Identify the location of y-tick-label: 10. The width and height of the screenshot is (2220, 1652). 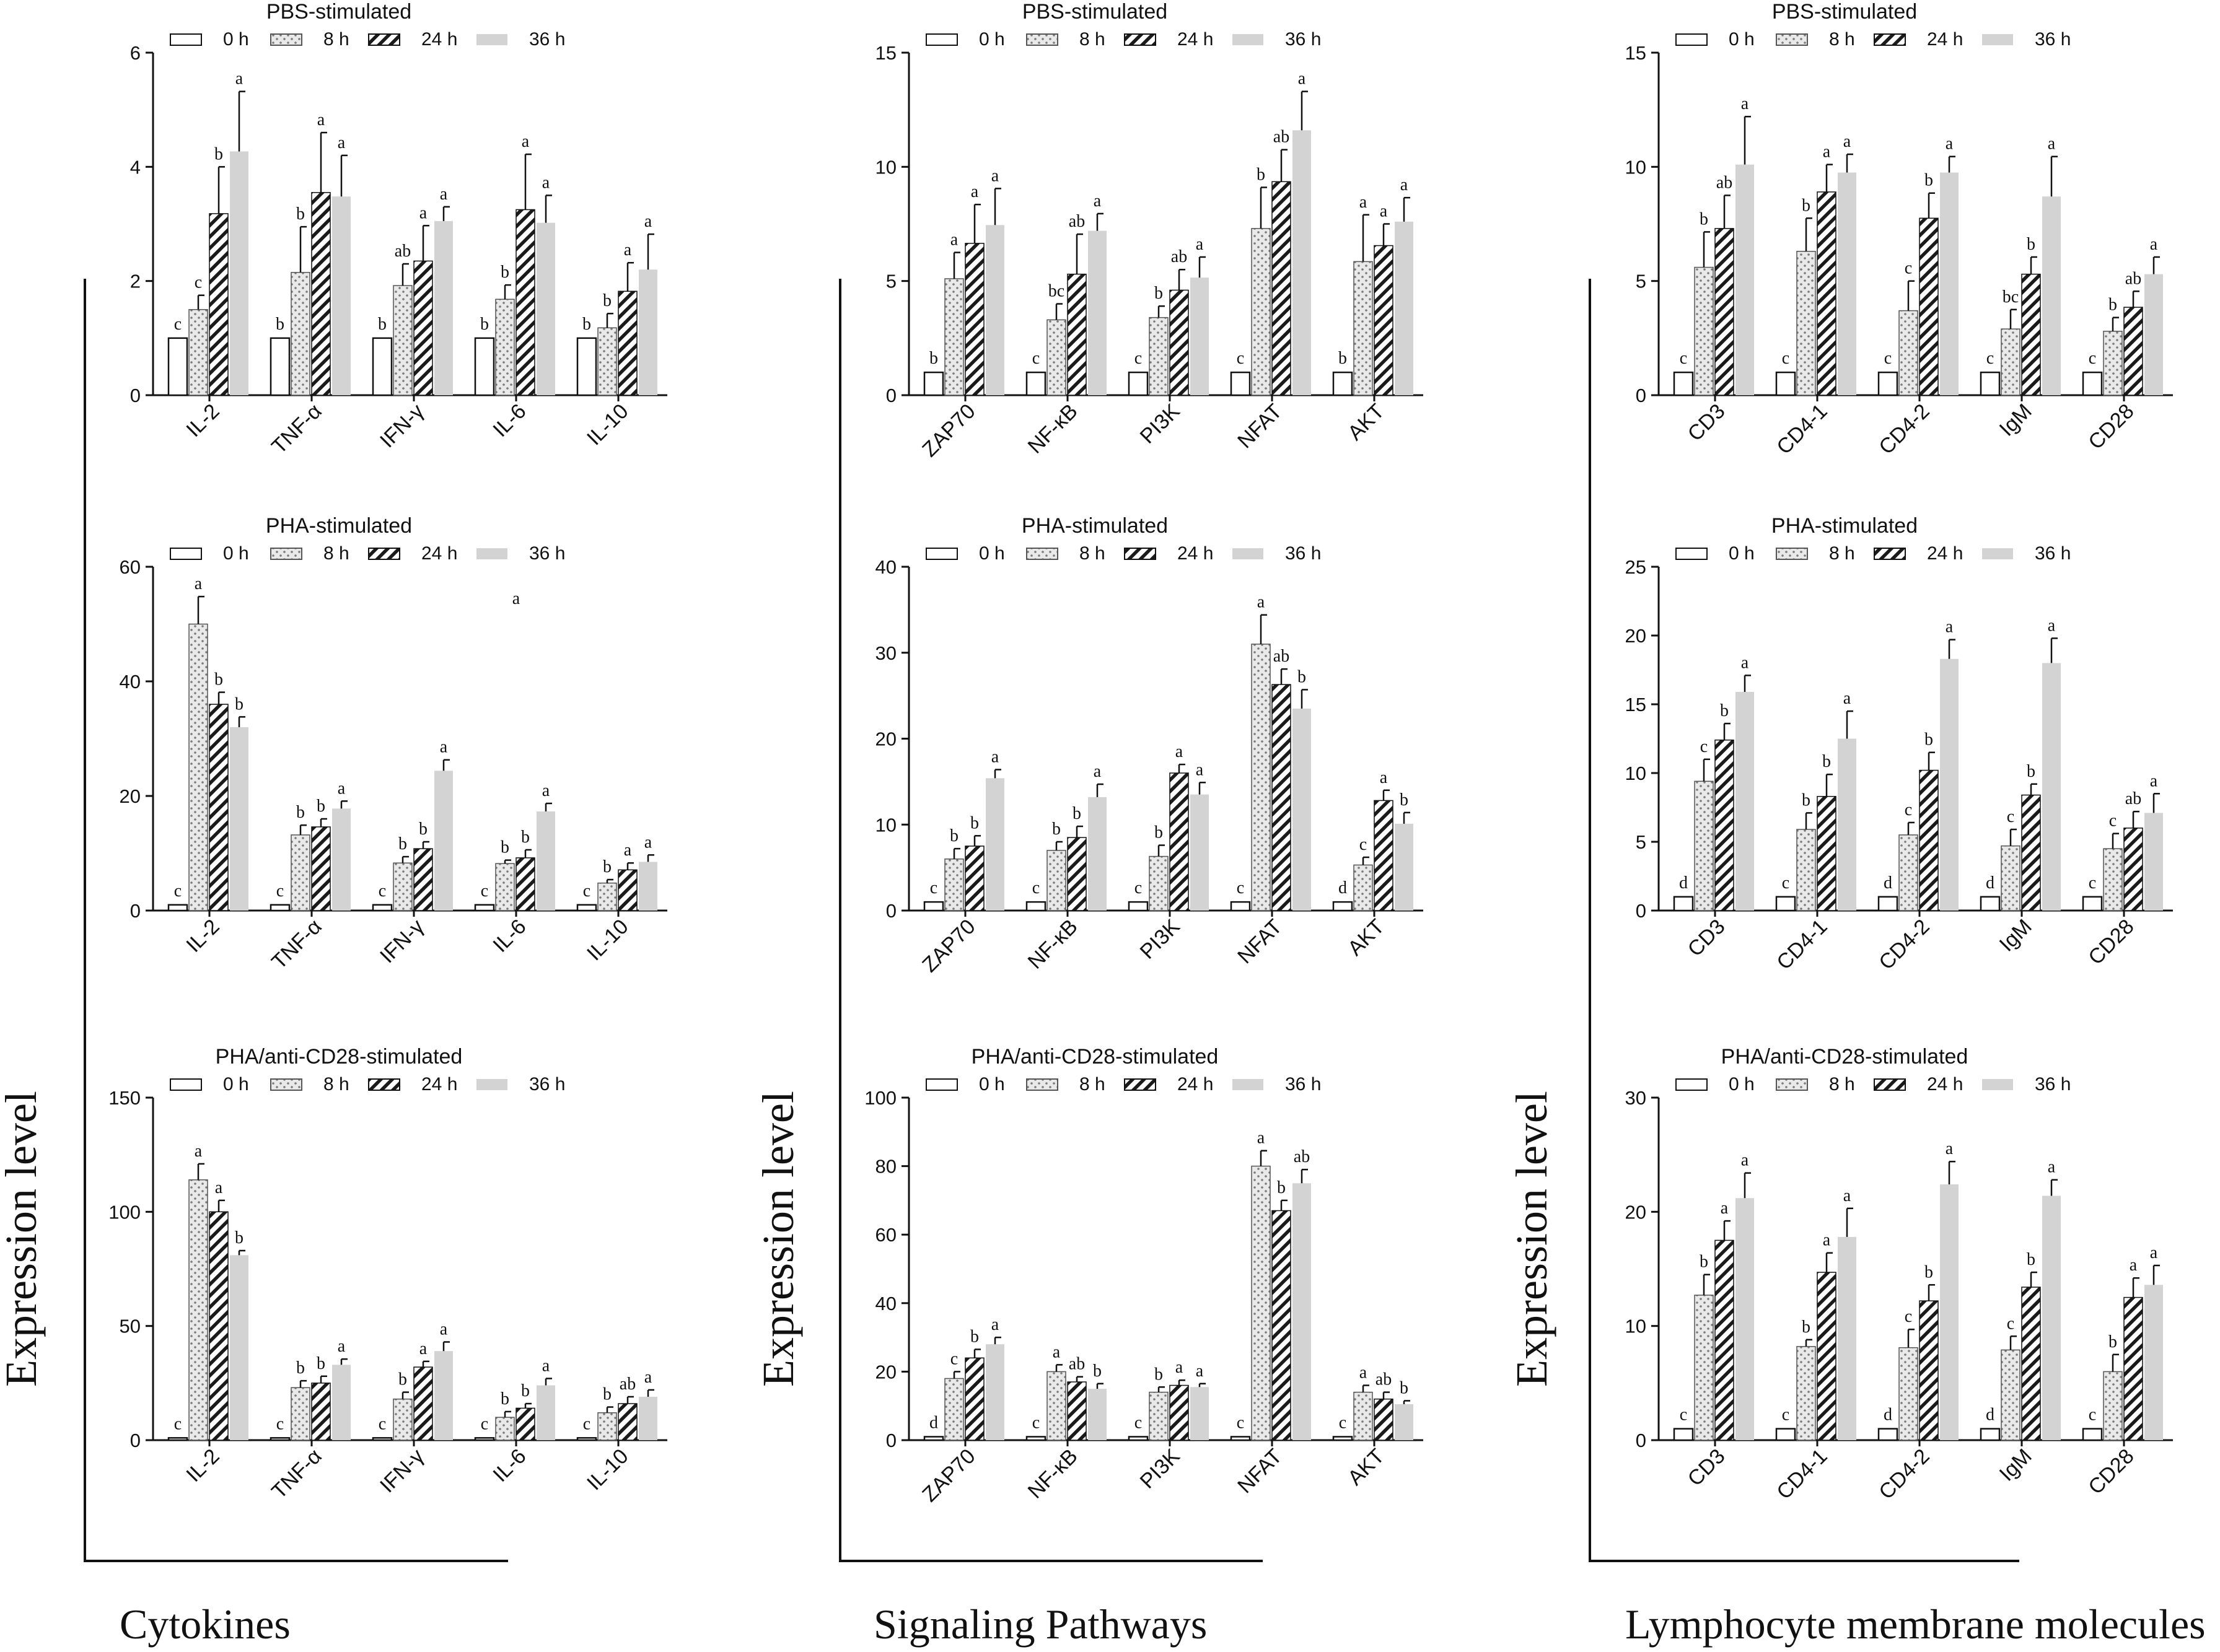
(1636, 1326).